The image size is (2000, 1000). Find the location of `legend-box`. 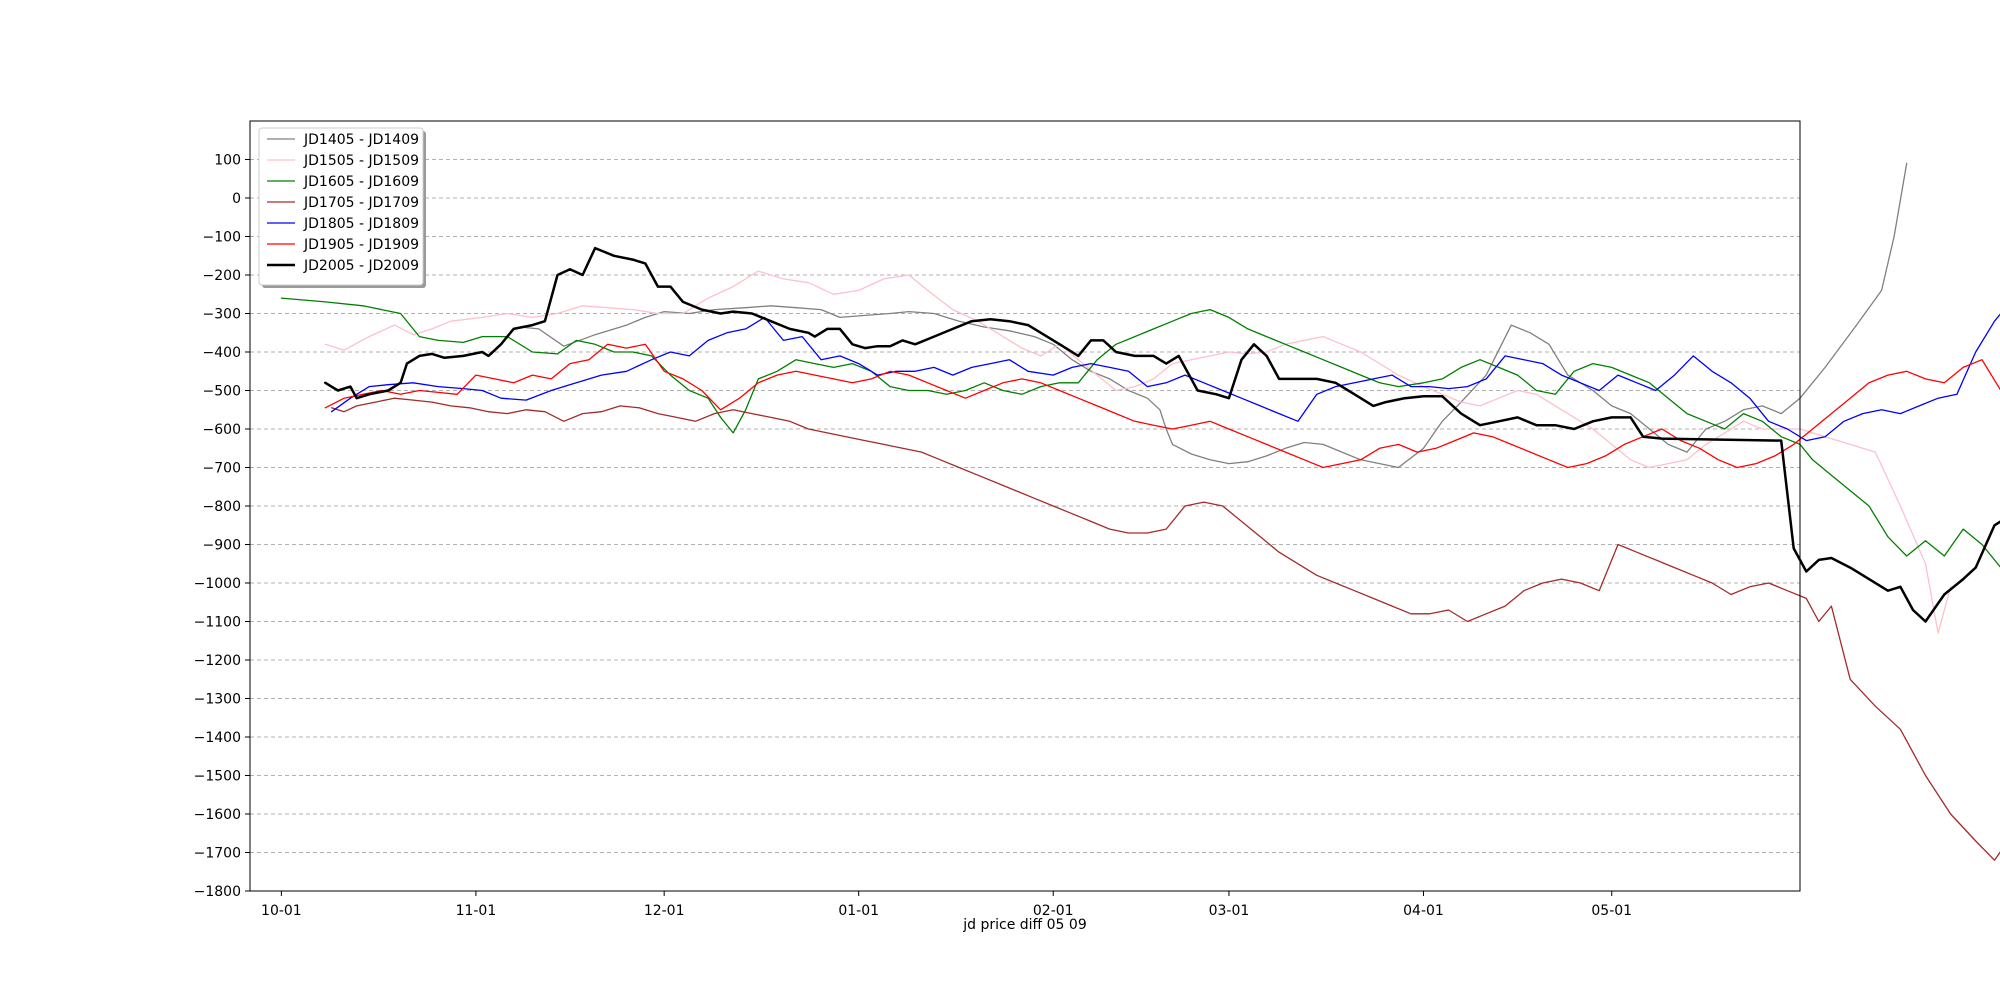

legend-box is located at coordinates (341, 206).